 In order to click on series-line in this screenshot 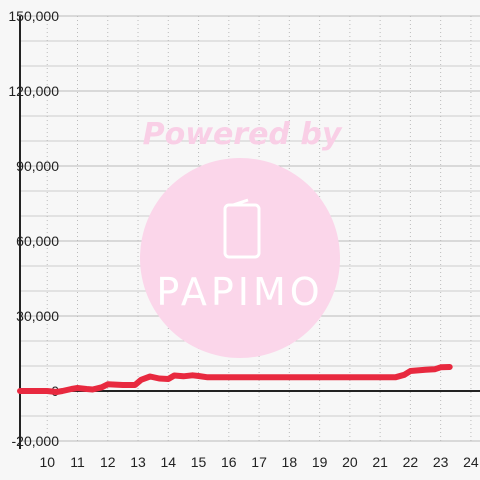, I will do `click(235, 379)`.